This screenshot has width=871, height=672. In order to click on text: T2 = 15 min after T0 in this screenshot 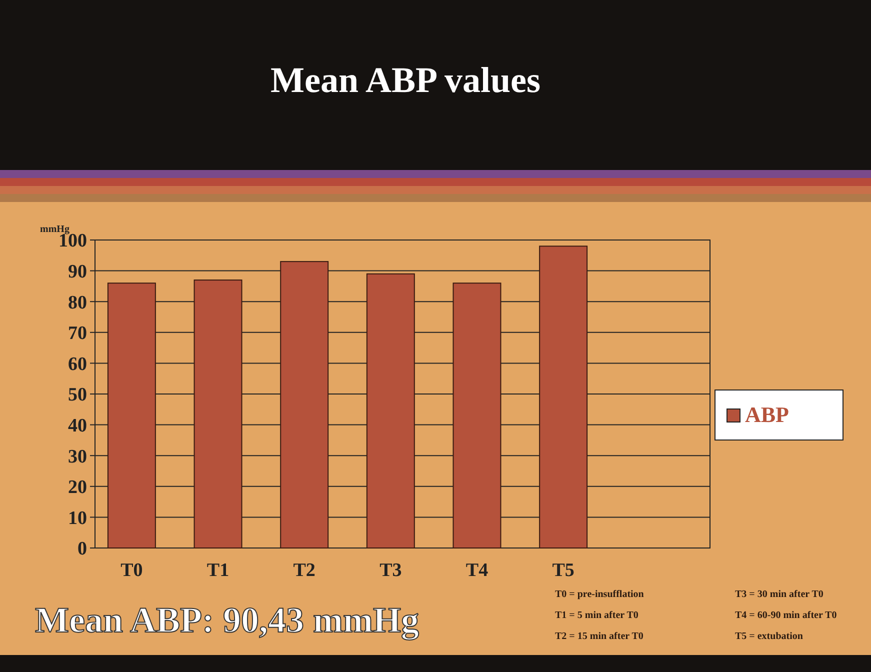, I will do `click(599, 636)`.